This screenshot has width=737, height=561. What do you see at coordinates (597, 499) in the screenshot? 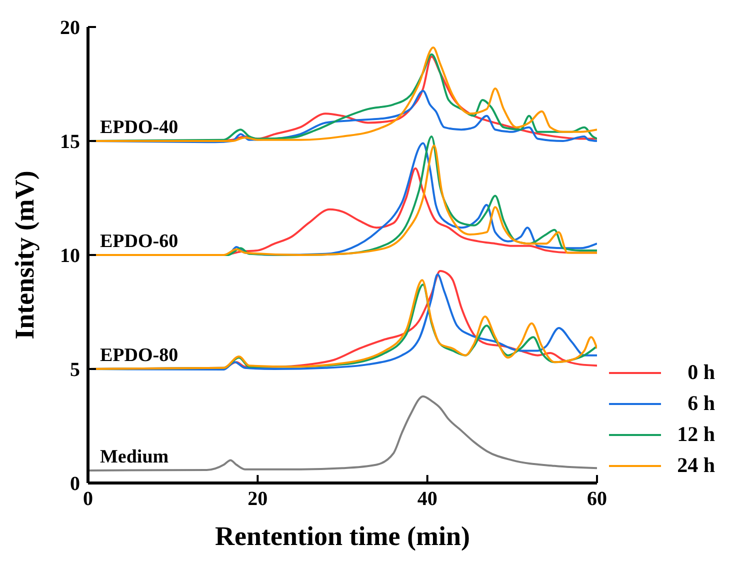
I see `x-tick-label: 60` at bounding box center [597, 499].